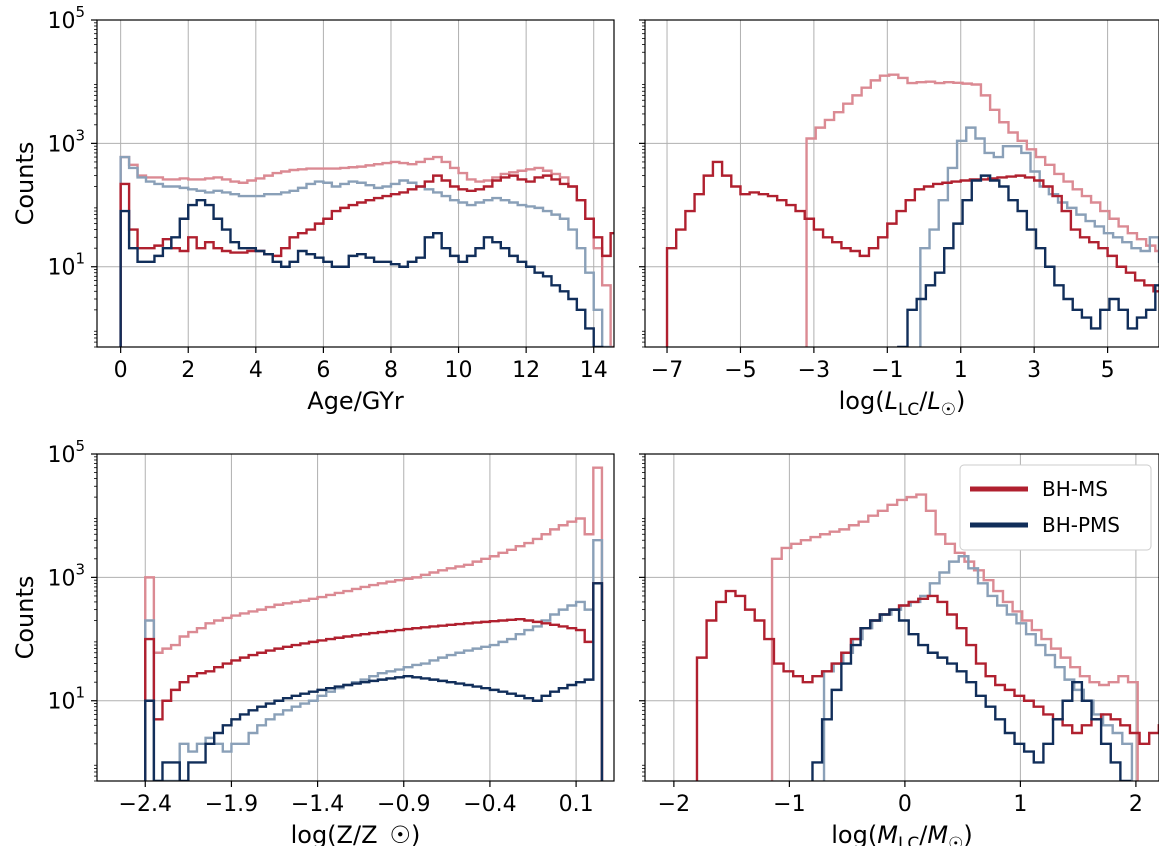  I want to click on x-axis-label: log(LLC/L☉), so click(902, 403).